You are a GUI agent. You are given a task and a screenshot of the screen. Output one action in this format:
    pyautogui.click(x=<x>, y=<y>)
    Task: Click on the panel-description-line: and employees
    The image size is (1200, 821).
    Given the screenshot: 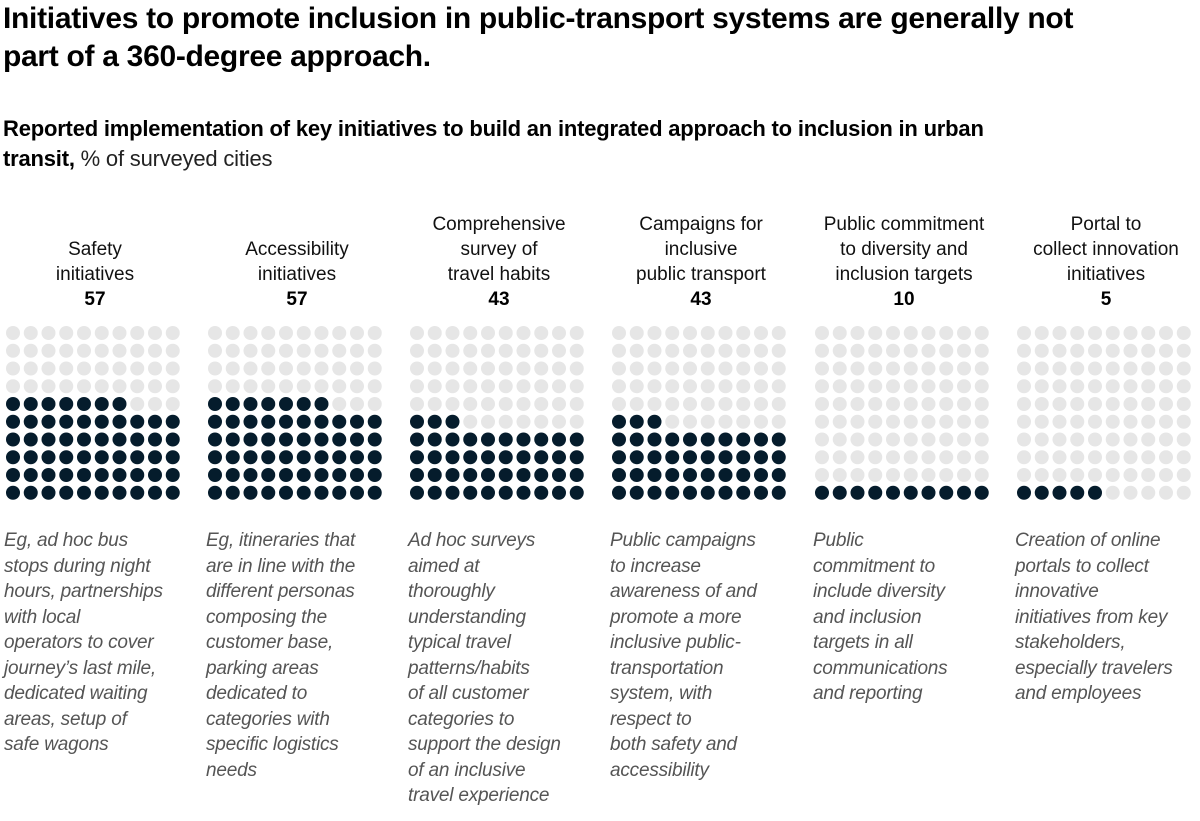 What is the action you would take?
    pyautogui.click(x=1078, y=693)
    